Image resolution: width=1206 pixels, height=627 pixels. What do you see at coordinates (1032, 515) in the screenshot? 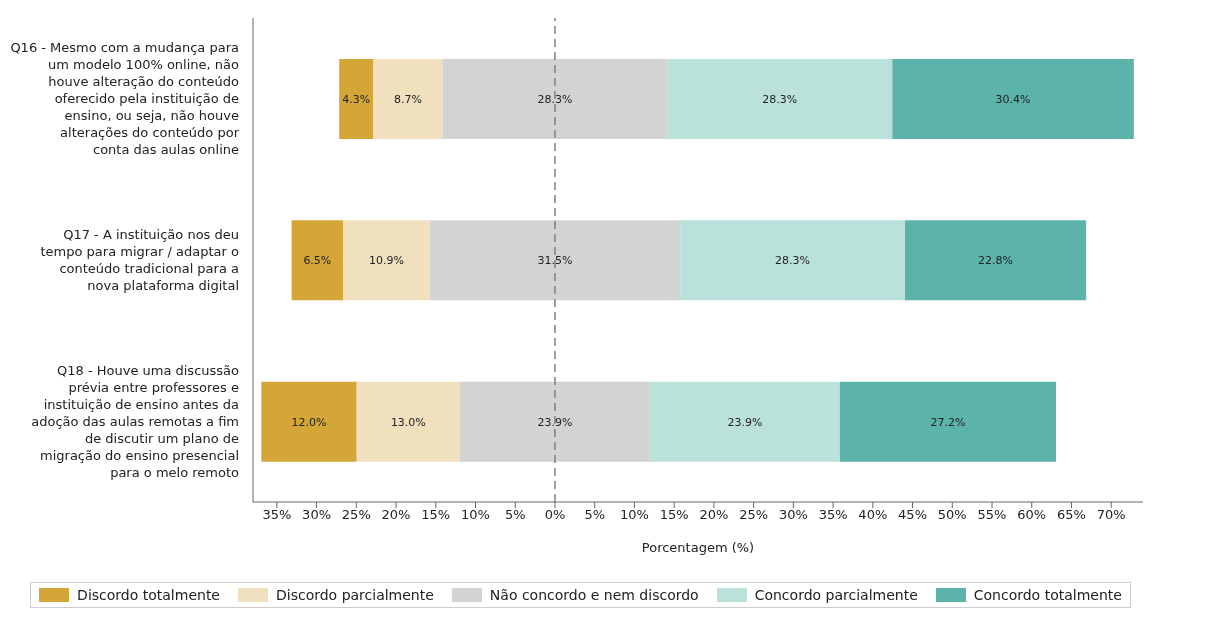
I see `x-tick-label: 60%` at bounding box center [1032, 515].